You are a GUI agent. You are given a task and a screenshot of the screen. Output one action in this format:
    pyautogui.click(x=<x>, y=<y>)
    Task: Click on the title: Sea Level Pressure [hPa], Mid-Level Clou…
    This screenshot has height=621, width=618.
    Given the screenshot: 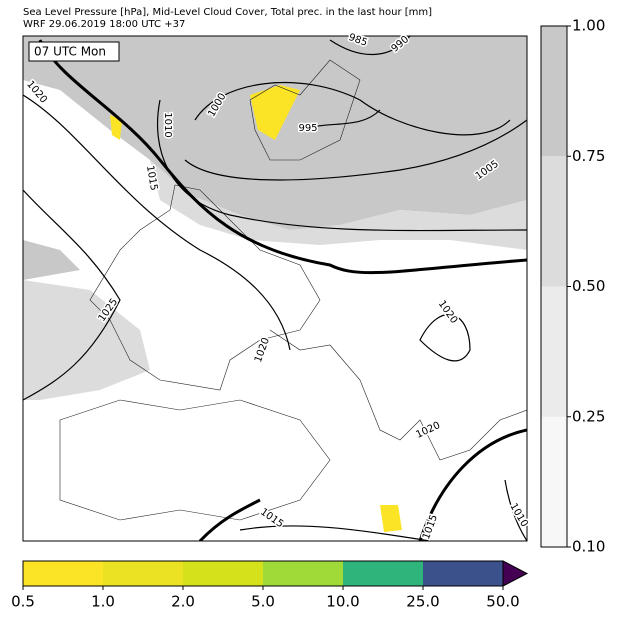 What is the action you would take?
    pyautogui.click(x=227, y=12)
    